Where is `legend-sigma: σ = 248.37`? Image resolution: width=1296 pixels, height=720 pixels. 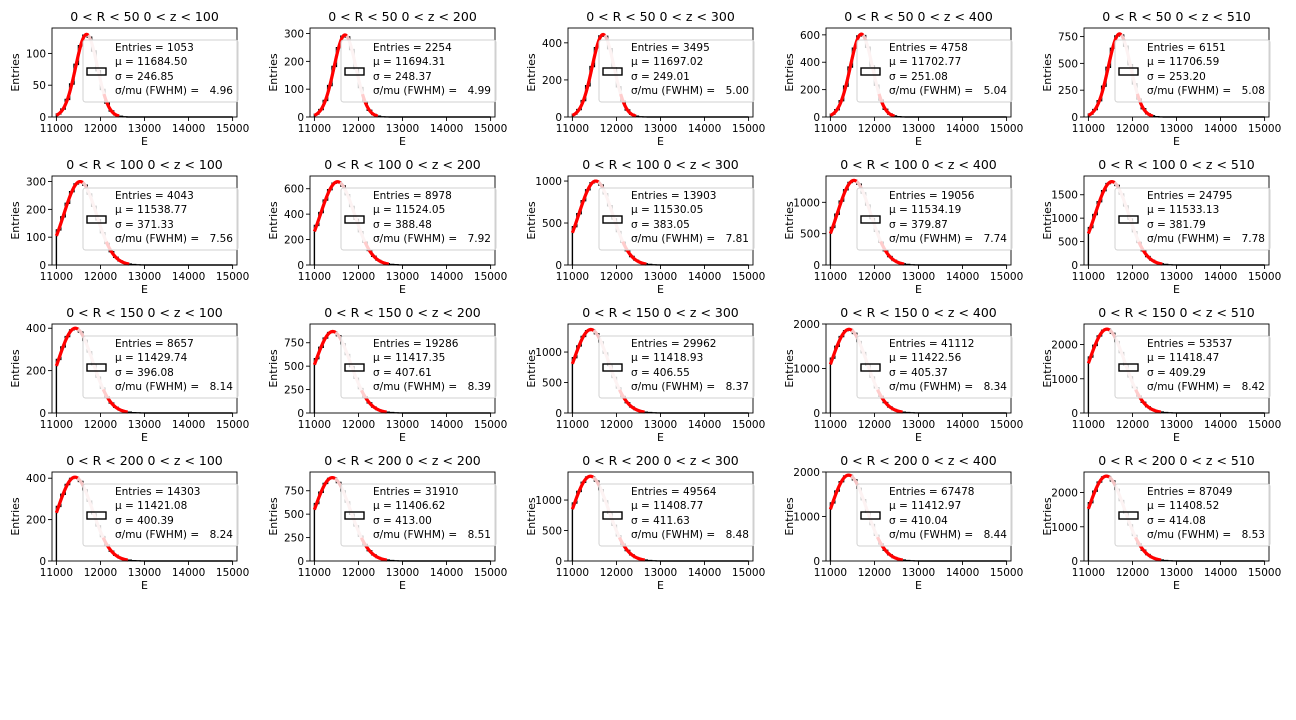 legend-sigma: σ = 248.37 is located at coordinates (402, 77).